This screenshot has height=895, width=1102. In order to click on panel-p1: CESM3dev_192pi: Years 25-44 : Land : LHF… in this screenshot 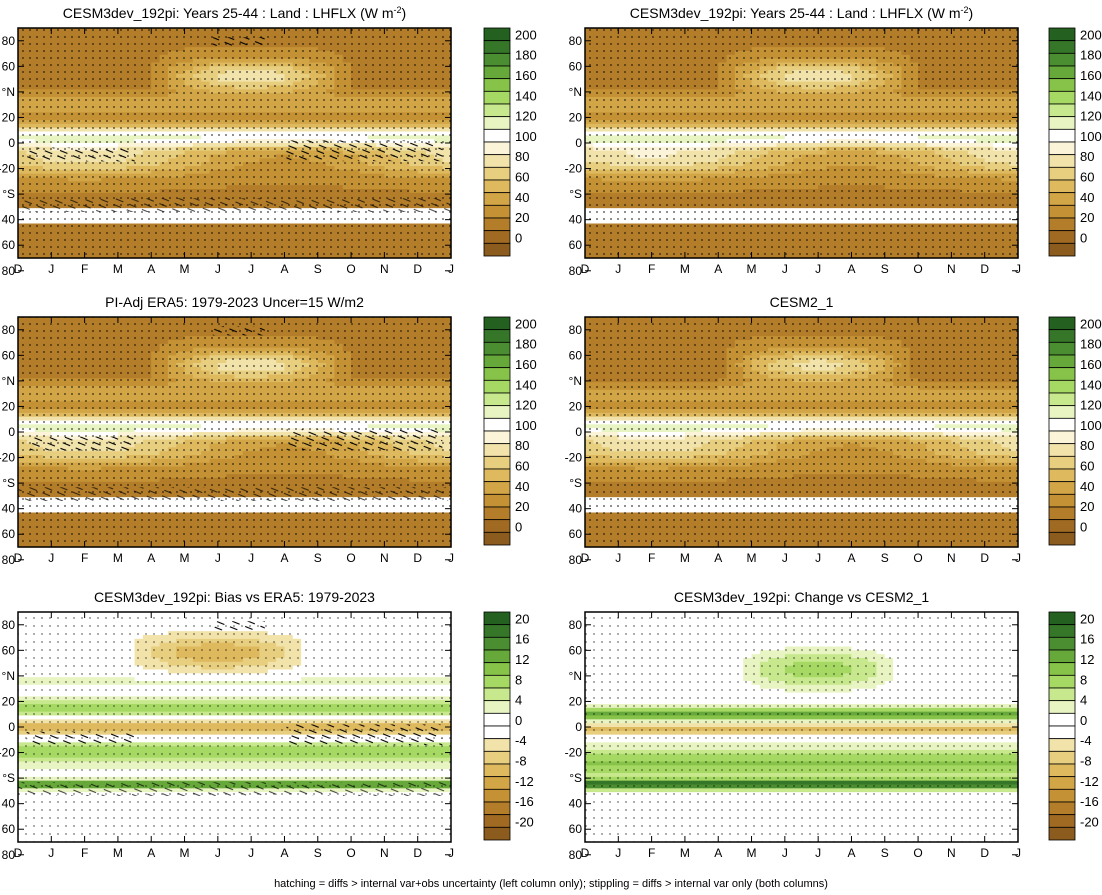, I will do `click(268, 141)`.